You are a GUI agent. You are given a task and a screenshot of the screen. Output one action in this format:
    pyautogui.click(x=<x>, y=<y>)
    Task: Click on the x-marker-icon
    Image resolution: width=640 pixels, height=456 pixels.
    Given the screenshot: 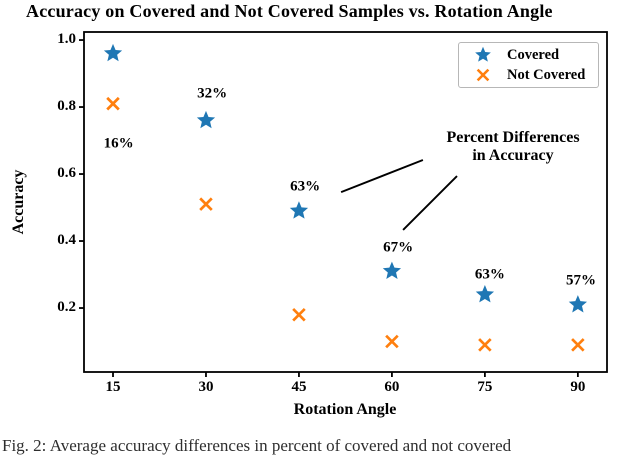 What is the action you would take?
    pyautogui.click(x=483, y=75)
    